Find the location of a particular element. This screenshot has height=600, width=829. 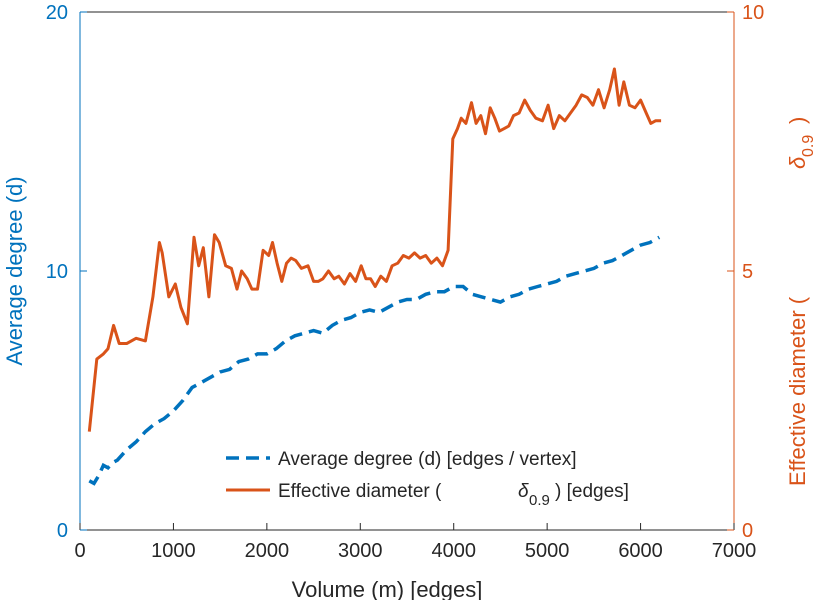

right-y-axis-label-symbol: δ is located at coordinates (797, 162).